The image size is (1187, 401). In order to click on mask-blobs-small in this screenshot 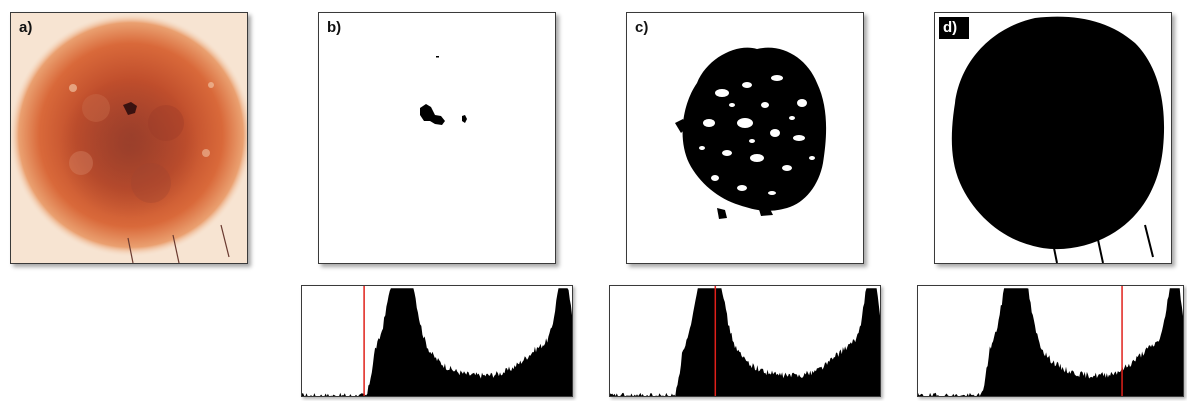, I will do `click(443, 90)`.